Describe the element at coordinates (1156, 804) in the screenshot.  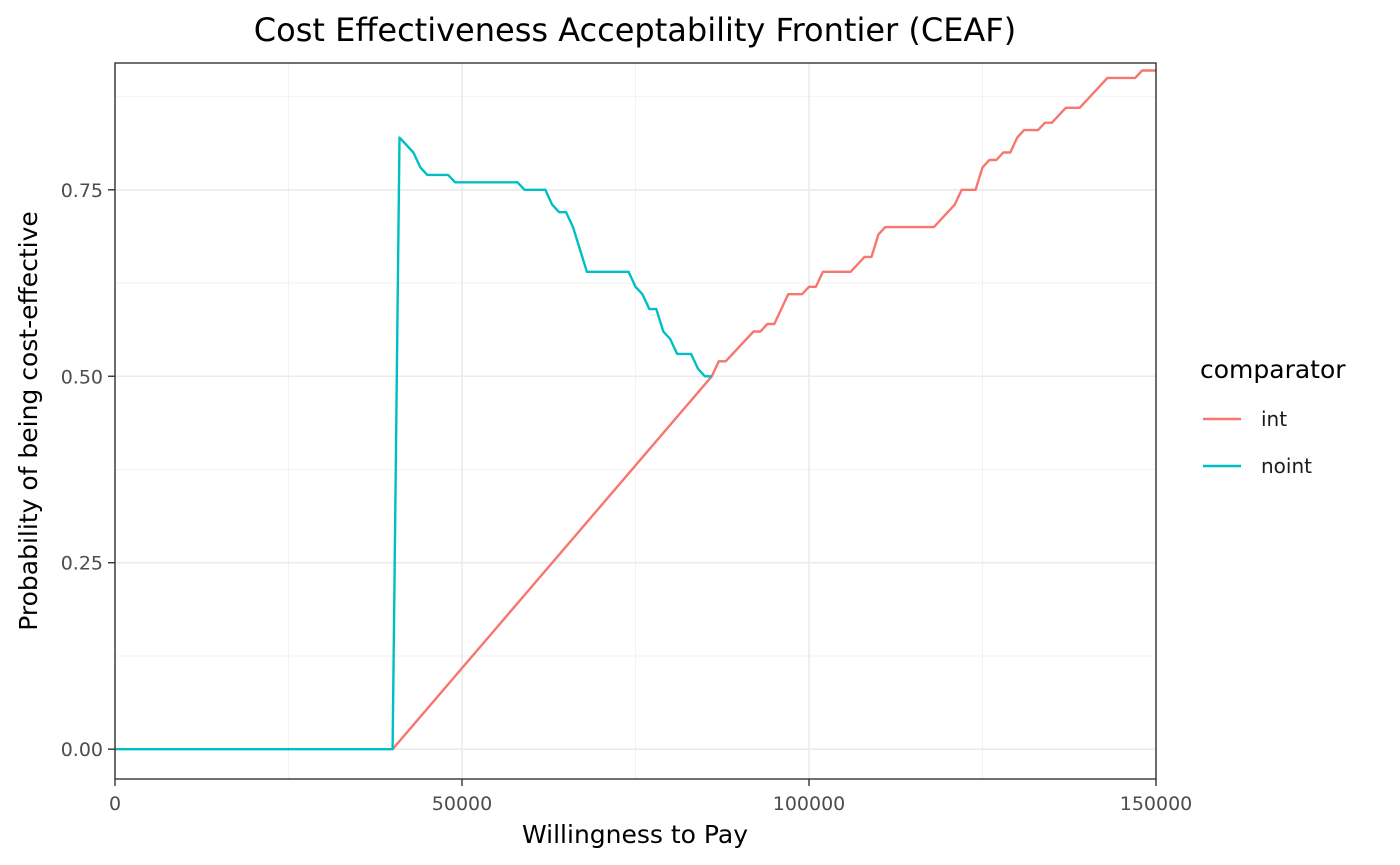
I see `x-tick-label: 150000` at that location.